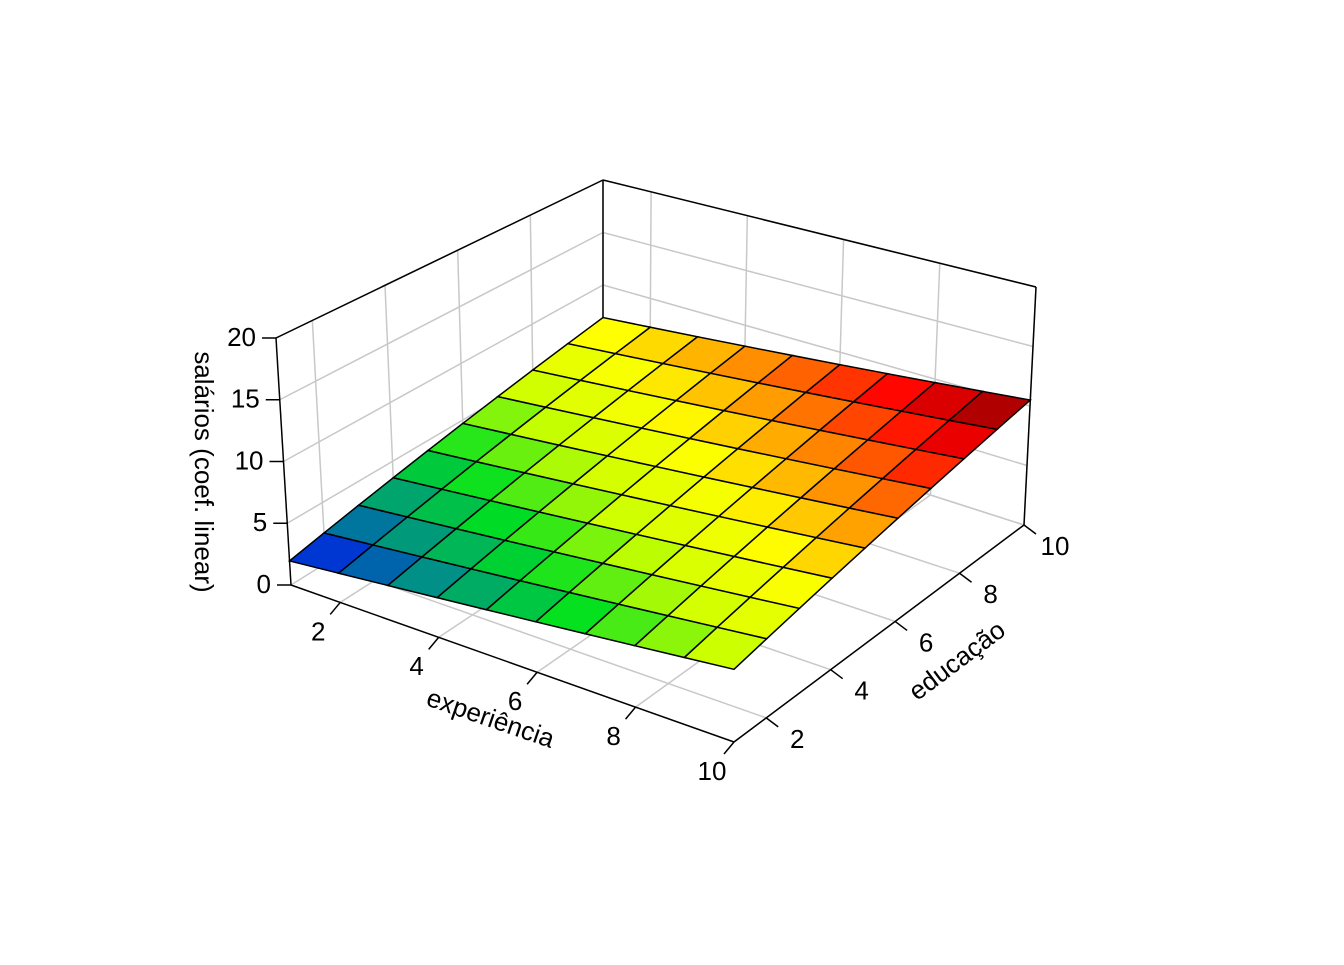 Image resolution: width=1344 pixels, height=965 pixels. What do you see at coordinates (861, 691) in the screenshot?
I see `y-tick-label: 4` at bounding box center [861, 691].